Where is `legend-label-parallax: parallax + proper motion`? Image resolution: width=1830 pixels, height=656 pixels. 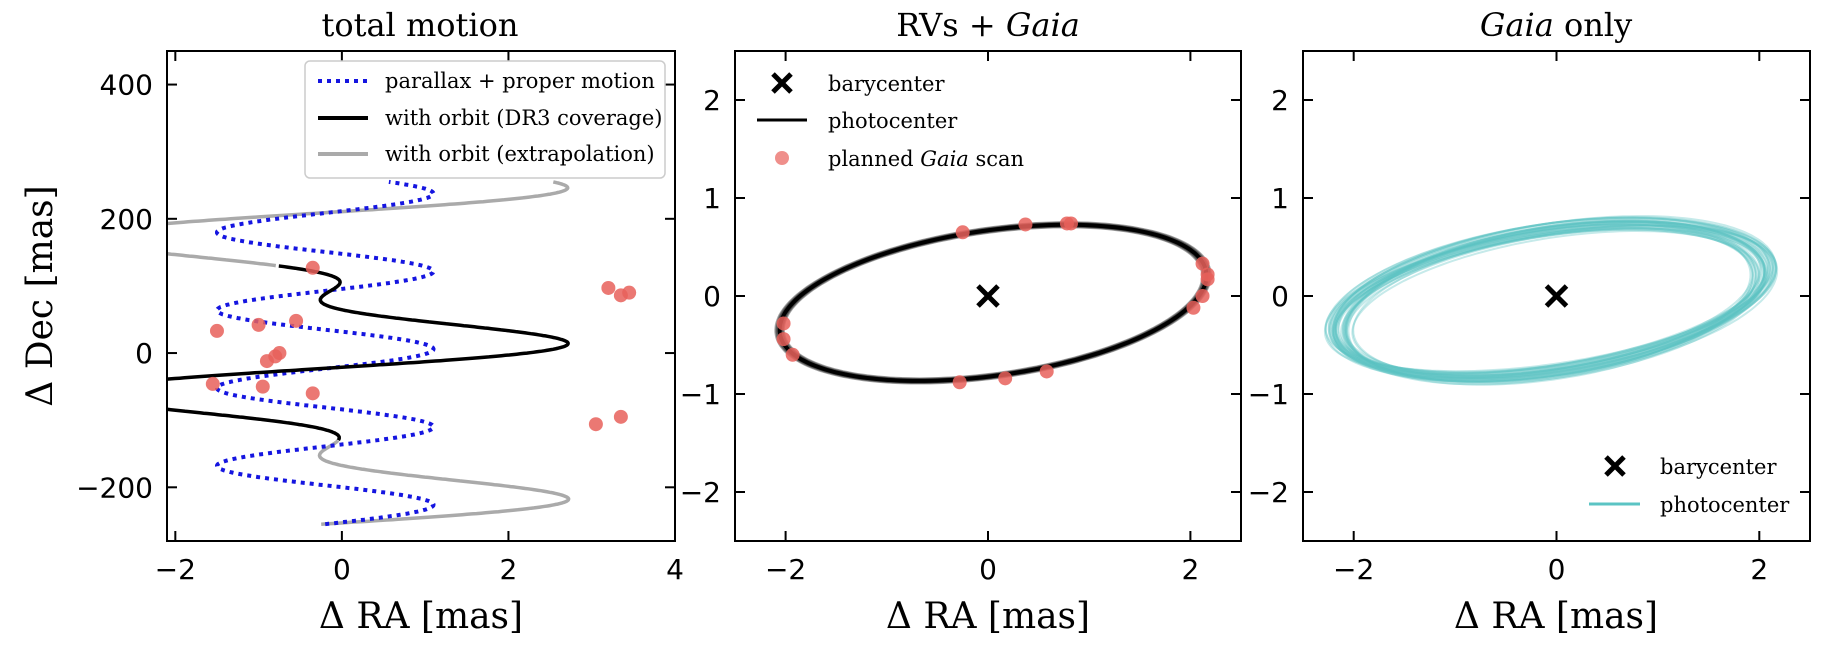
legend-label-parallax: parallax + proper motion is located at coordinates (520, 81).